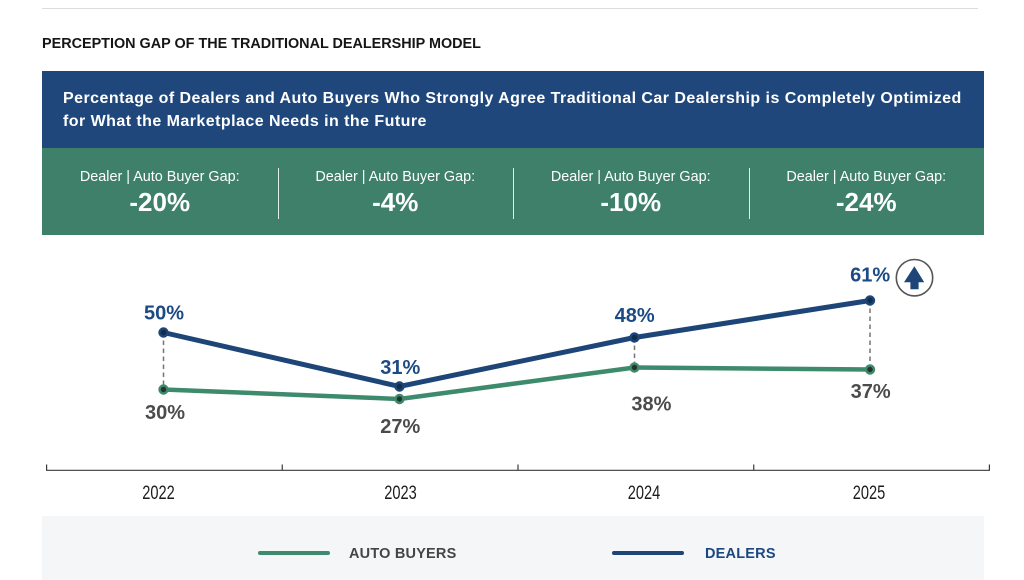  What do you see at coordinates (400, 492) in the screenshot?
I see `svg-text: 2023` at bounding box center [400, 492].